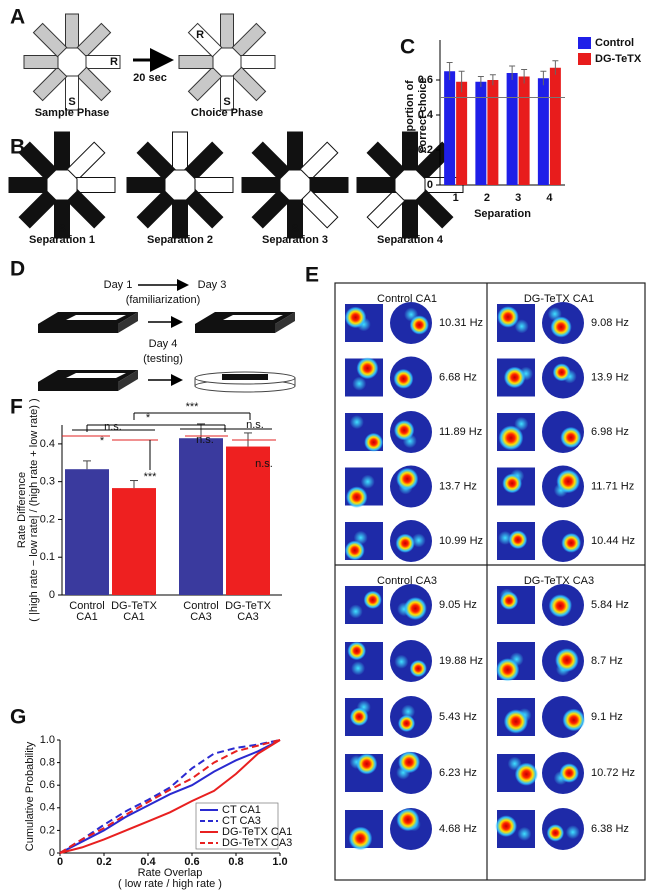  Describe the element at coordinates (612, 486) in the screenshot. I see `firing-rate: 11.71 Hz` at that location.